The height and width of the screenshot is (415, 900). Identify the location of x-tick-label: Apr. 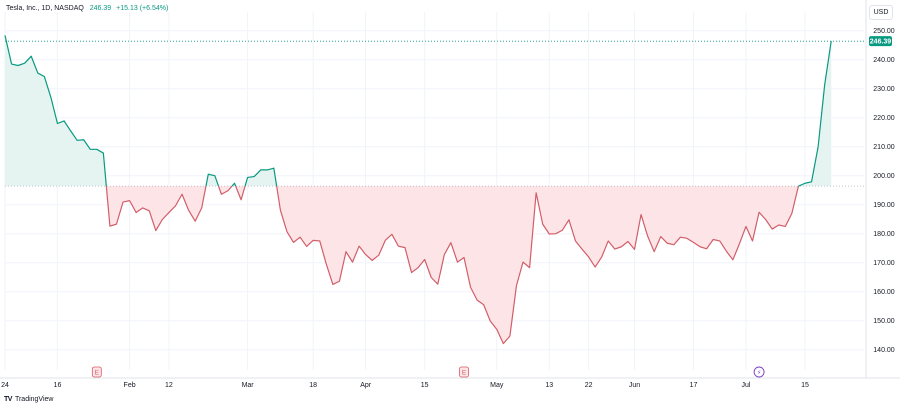
(366, 385).